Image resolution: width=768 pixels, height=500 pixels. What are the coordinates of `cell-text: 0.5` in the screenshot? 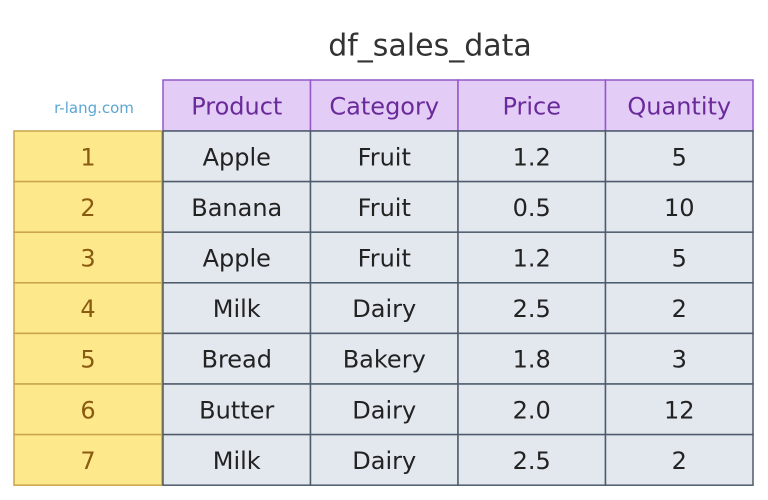 It's located at (532, 208).